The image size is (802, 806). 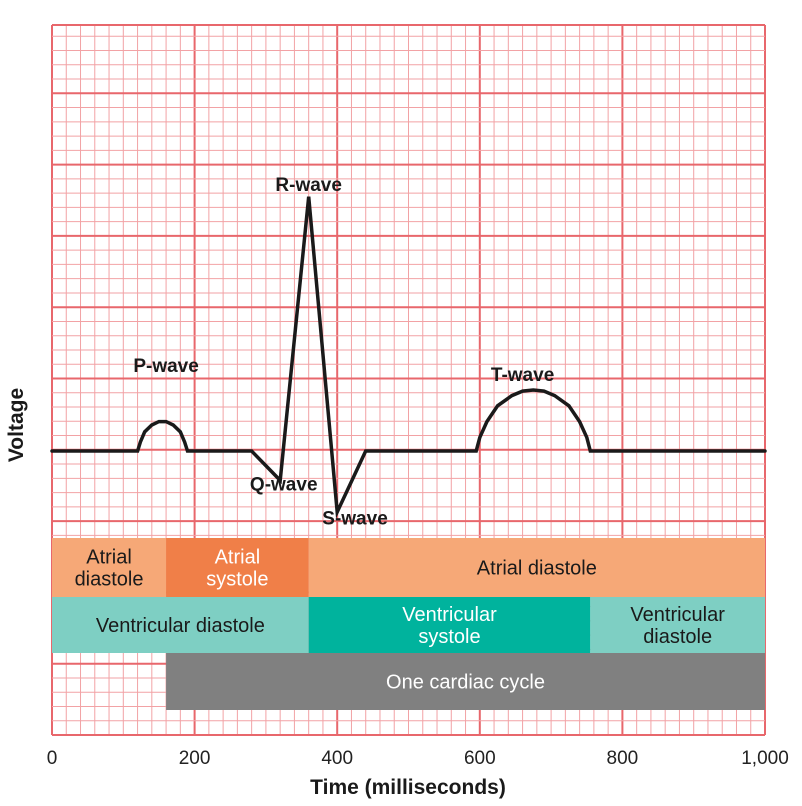 What do you see at coordinates (480, 758) in the screenshot?
I see `x-tick-label: 600` at bounding box center [480, 758].